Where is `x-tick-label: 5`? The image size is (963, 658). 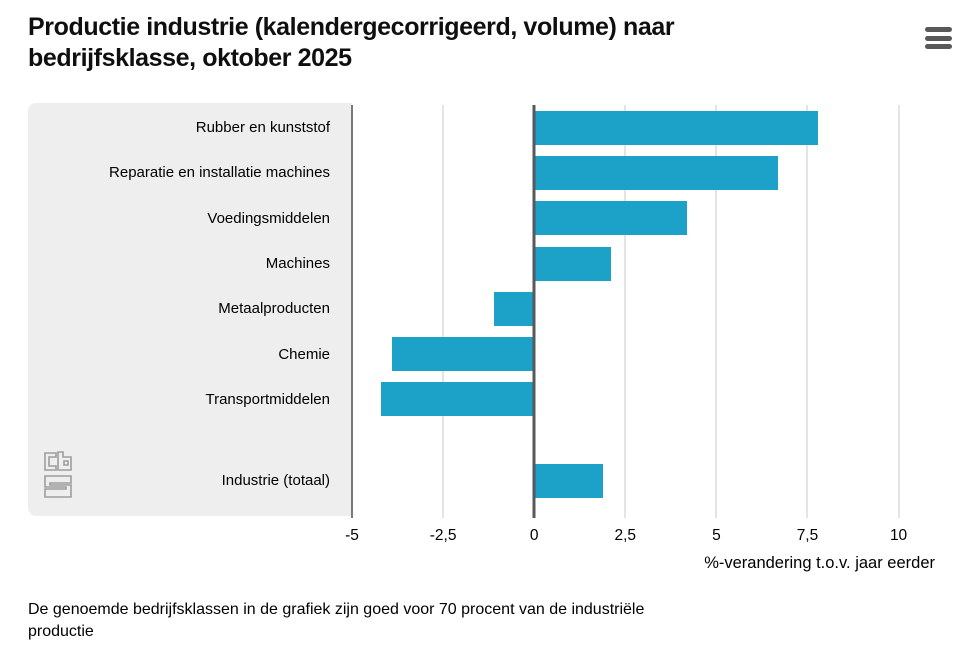 x-tick-label: 5 is located at coordinates (716, 535).